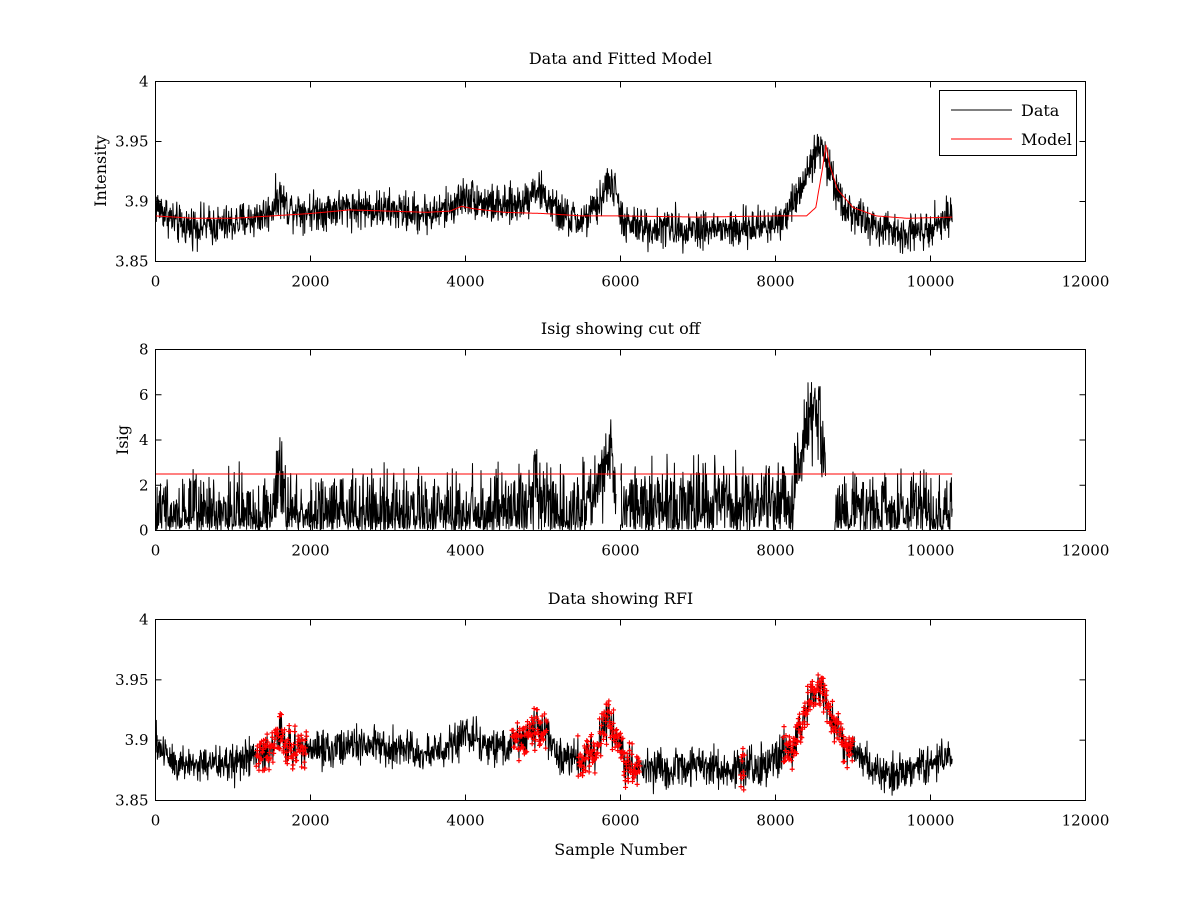  I want to click on ytick-label: 2, so click(144, 485).